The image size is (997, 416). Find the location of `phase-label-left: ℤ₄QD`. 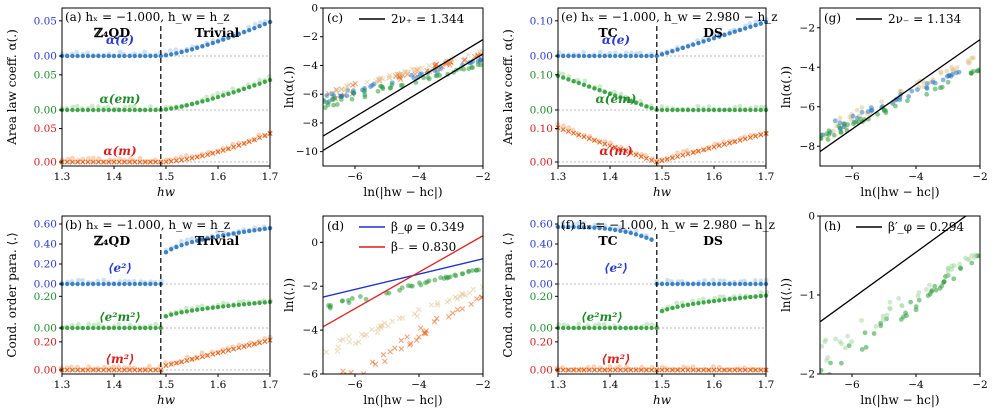

phase-label-left: ℤ₄QD is located at coordinates (112, 32).